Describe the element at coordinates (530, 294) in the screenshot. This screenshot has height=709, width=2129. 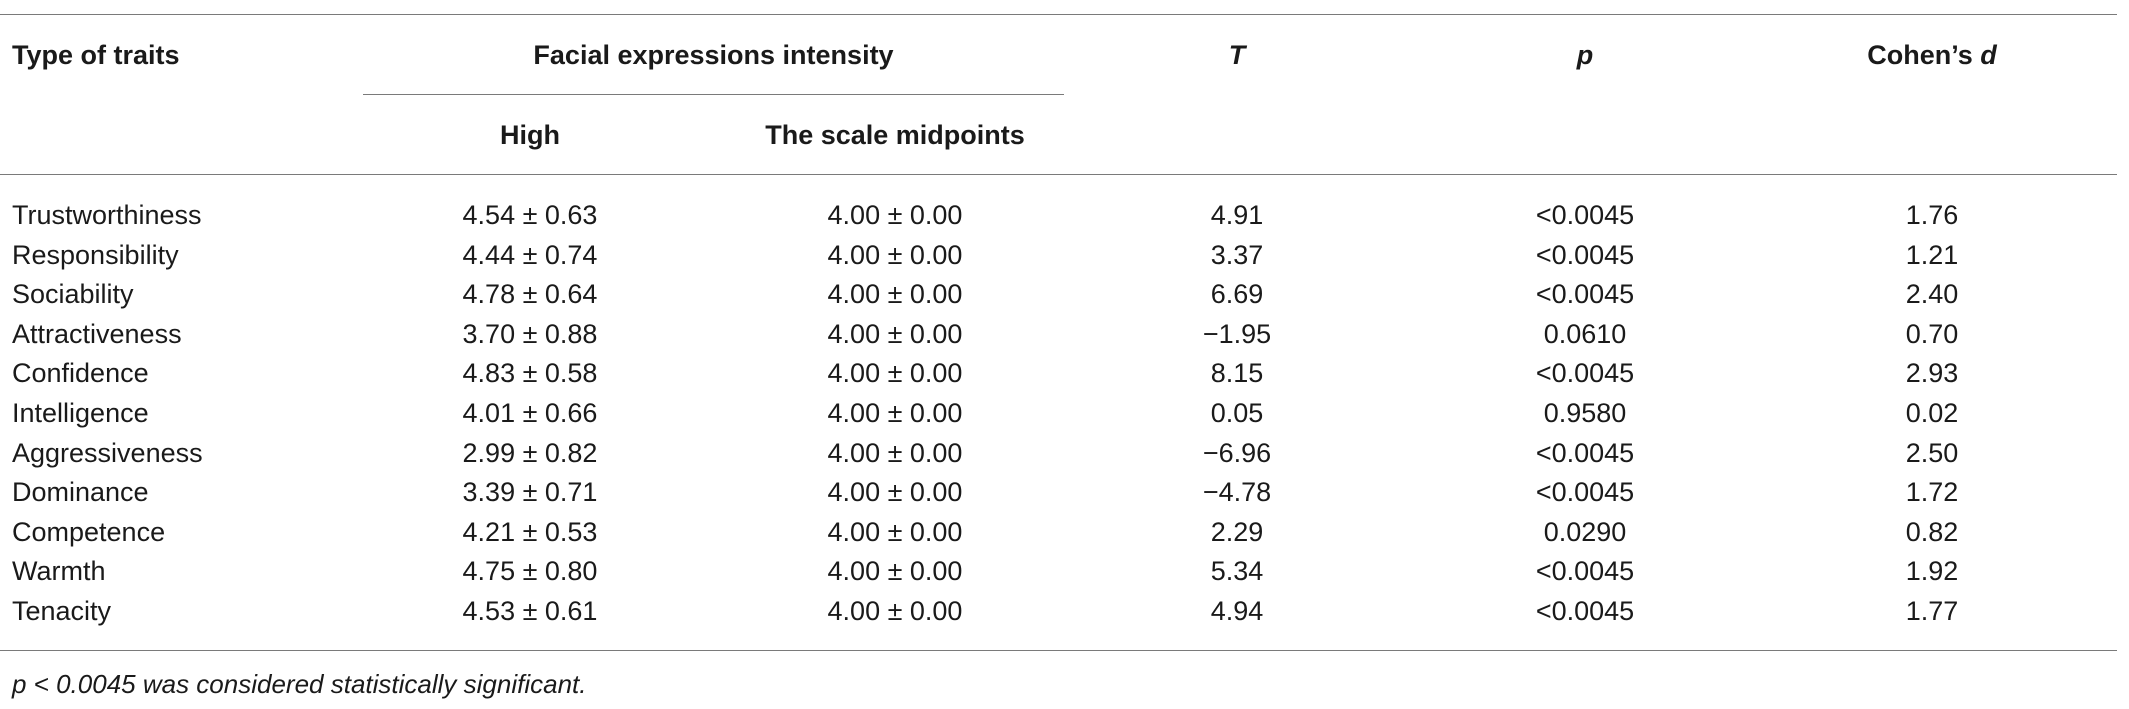
I see `cell-high: 4.78 ± 0.64` at that location.